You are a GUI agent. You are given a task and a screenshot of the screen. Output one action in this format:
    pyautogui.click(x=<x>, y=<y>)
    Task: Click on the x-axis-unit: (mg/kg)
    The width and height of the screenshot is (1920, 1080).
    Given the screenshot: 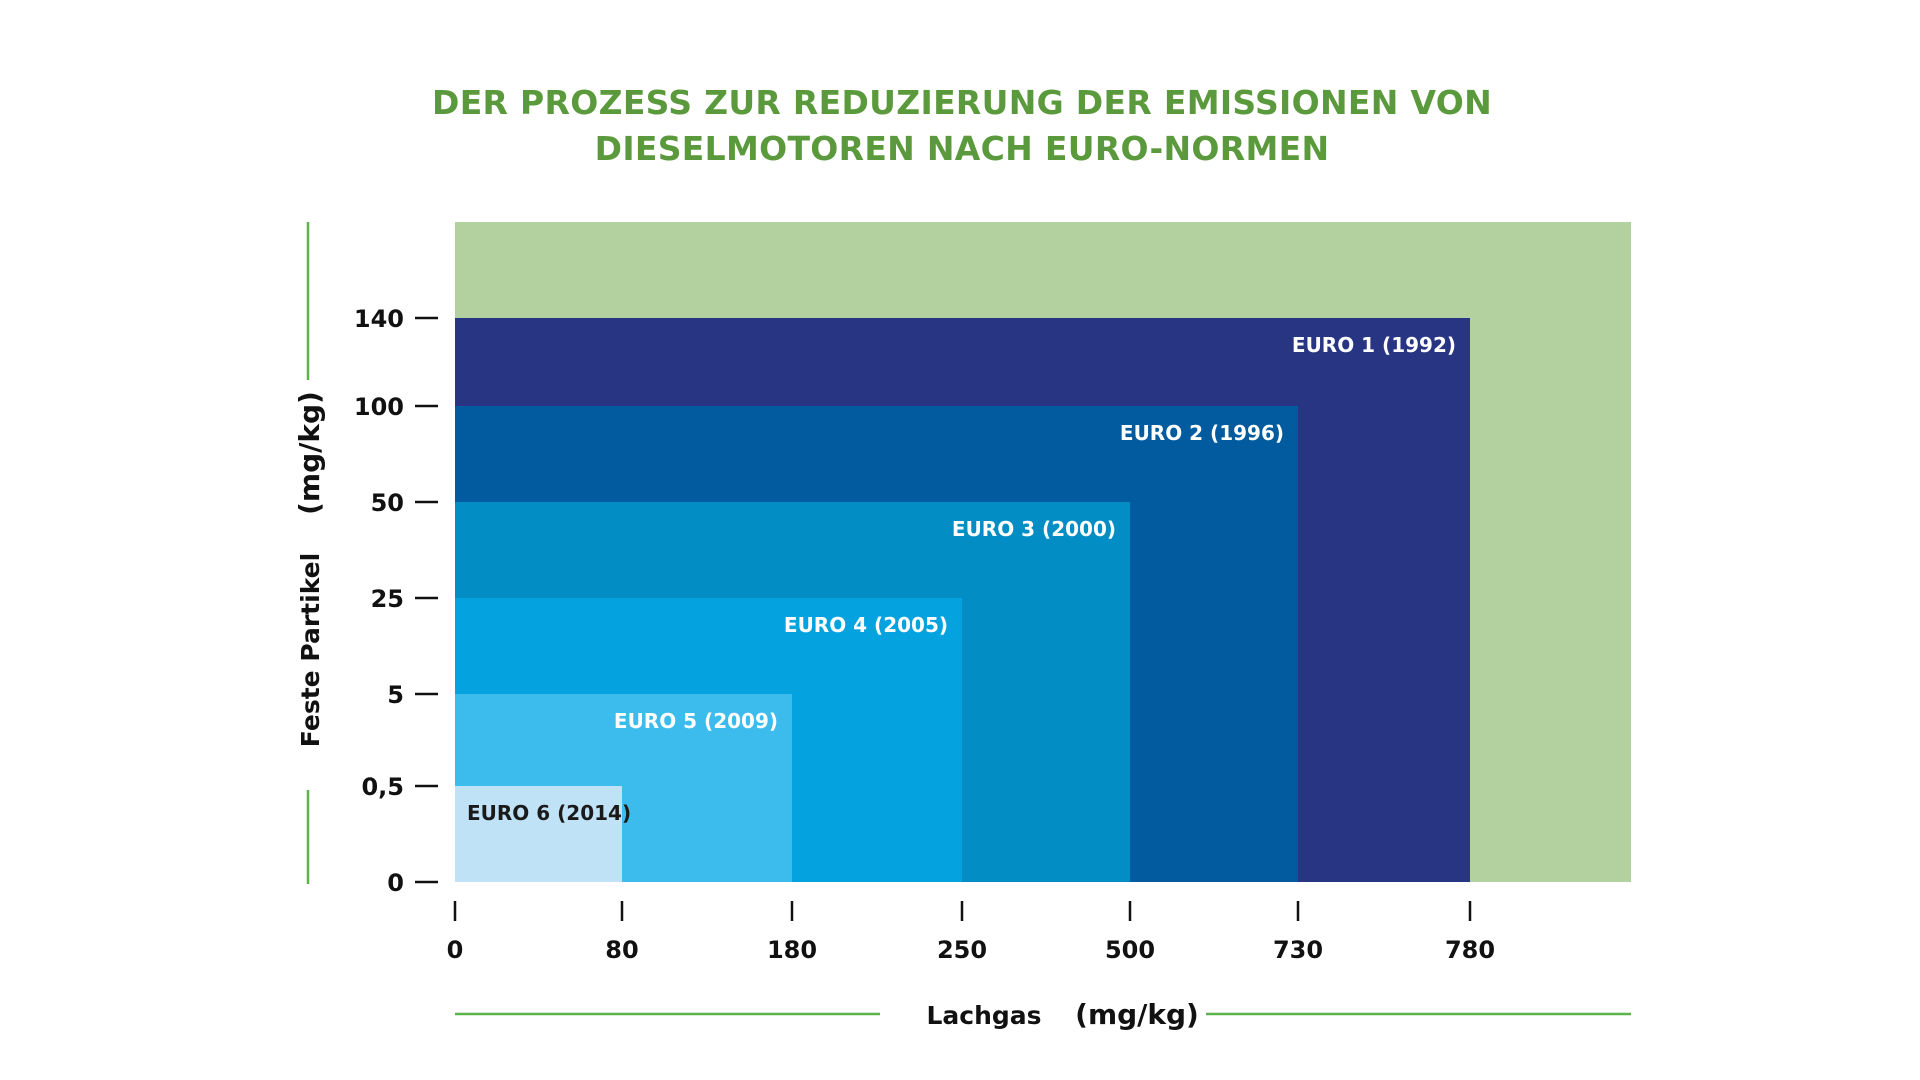 What is the action you would take?
    pyautogui.click(x=1137, y=1014)
    